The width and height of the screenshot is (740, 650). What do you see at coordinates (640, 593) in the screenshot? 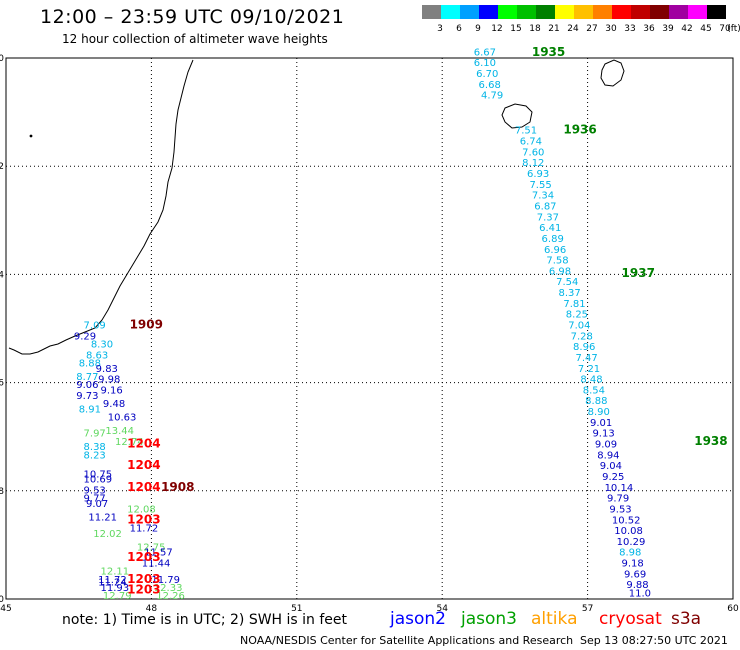
I see `wave-height-label: 11.0` at bounding box center [640, 593].